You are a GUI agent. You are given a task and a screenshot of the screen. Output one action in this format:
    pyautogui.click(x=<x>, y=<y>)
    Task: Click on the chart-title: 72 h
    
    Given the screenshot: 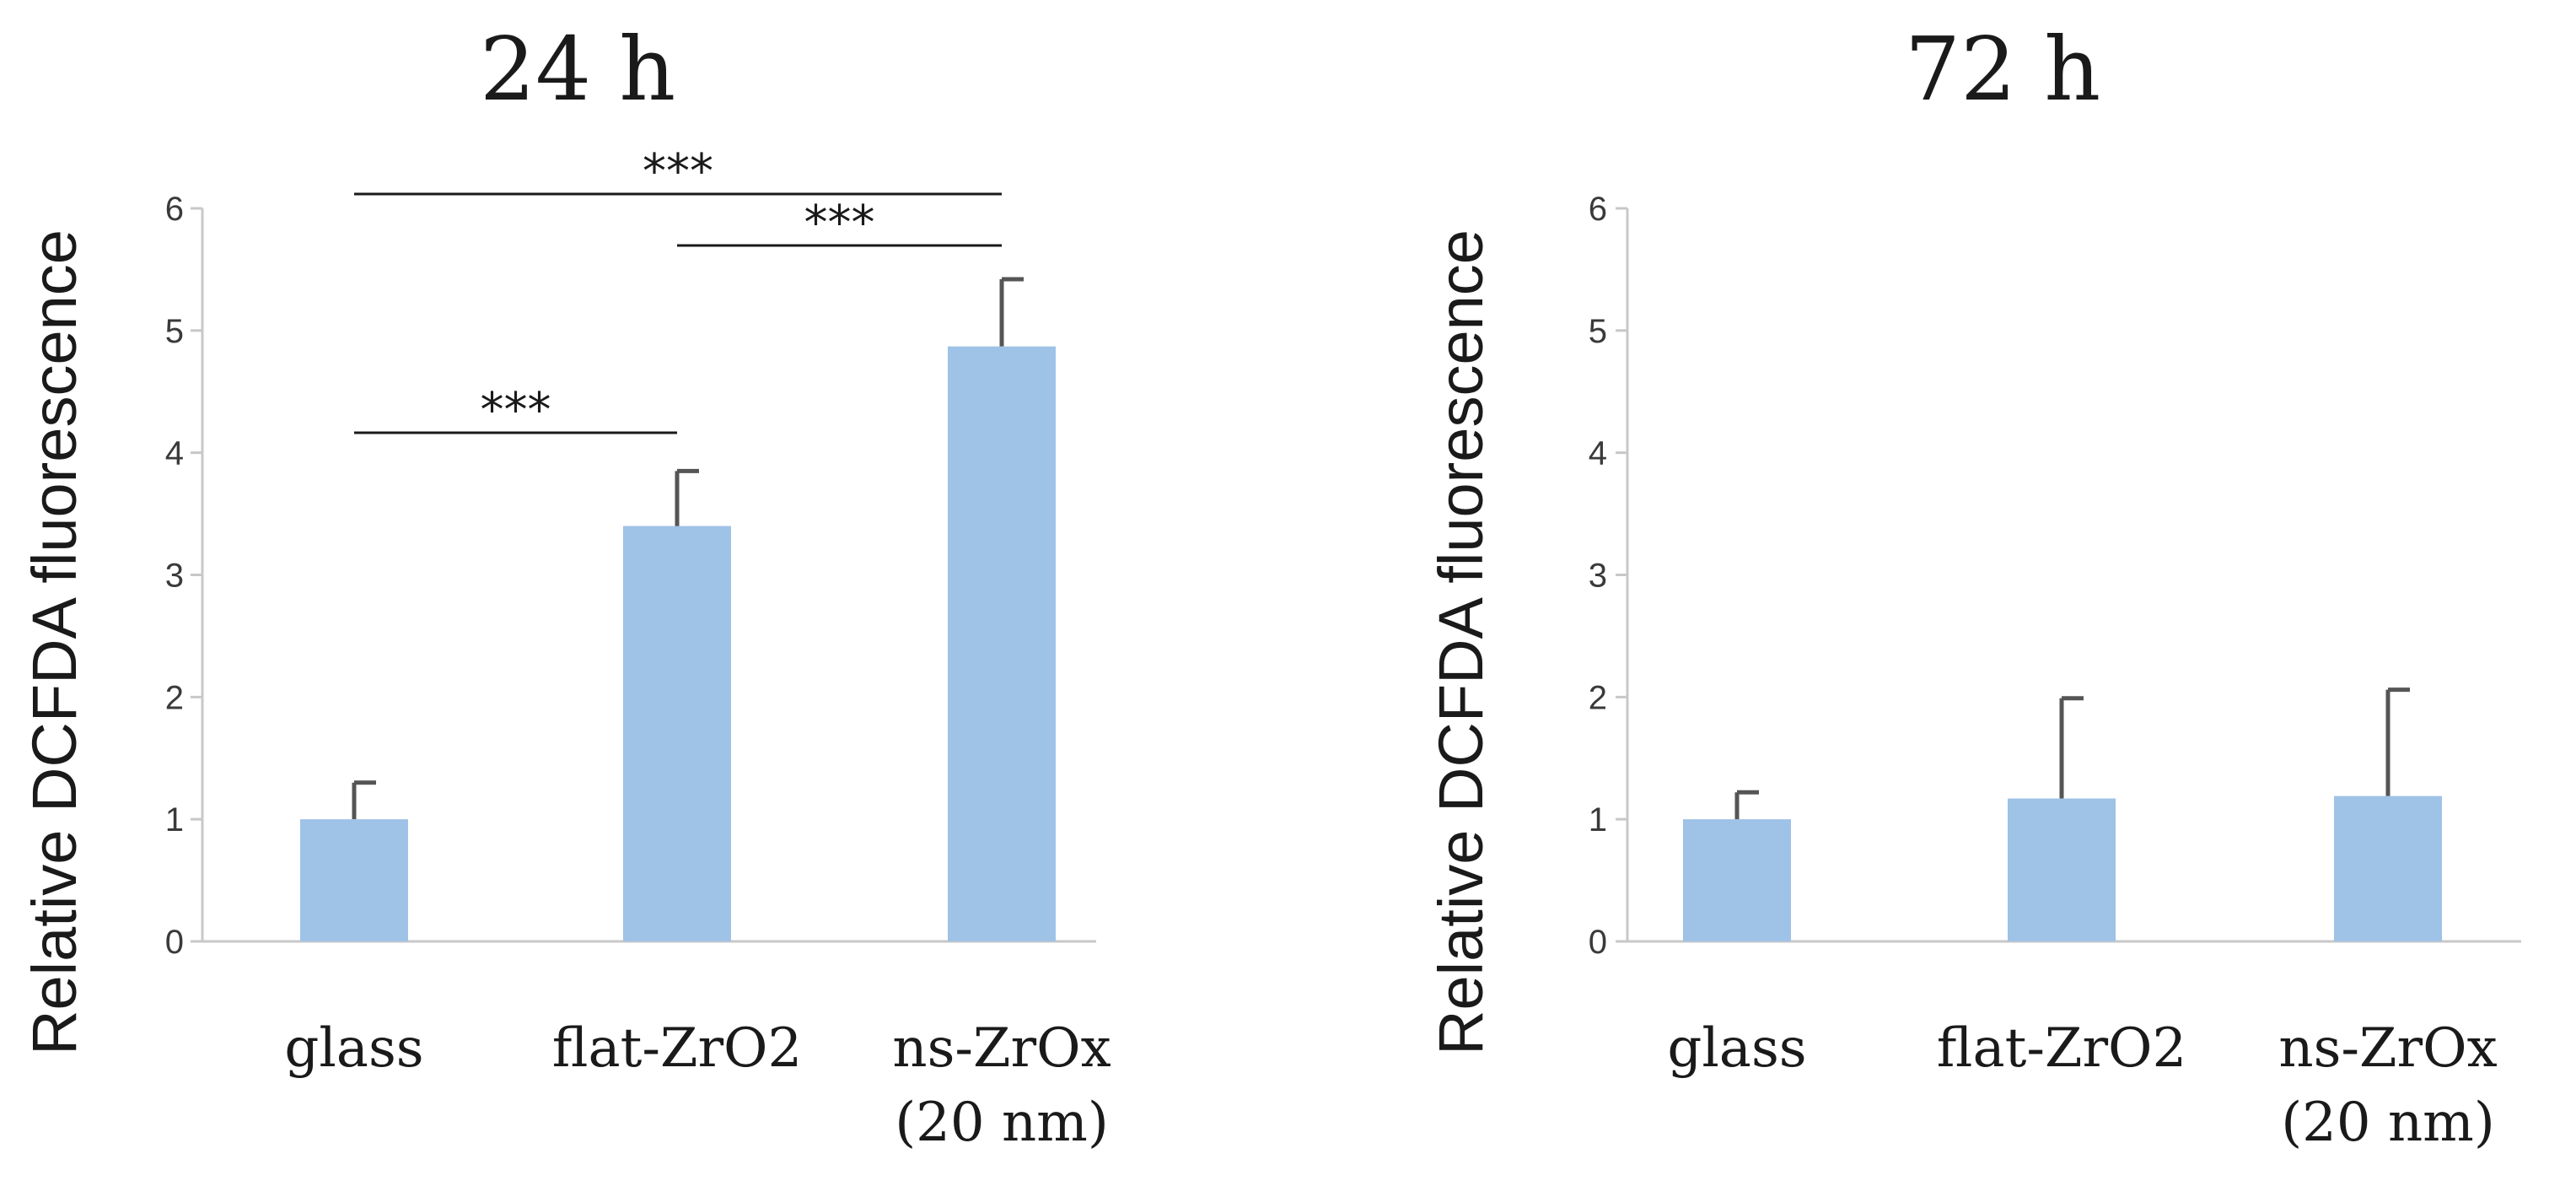 What is the action you would take?
    pyautogui.click(x=2002, y=70)
    